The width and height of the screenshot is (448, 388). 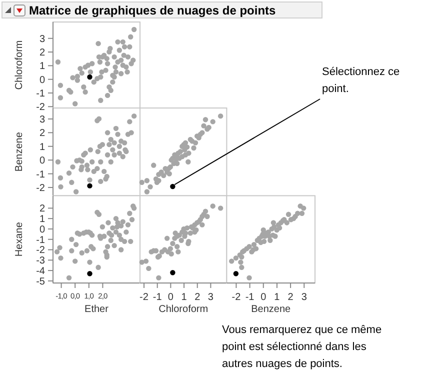 I want to click on annotation: Sélectionnez ce point., so click(x=361, y=80).